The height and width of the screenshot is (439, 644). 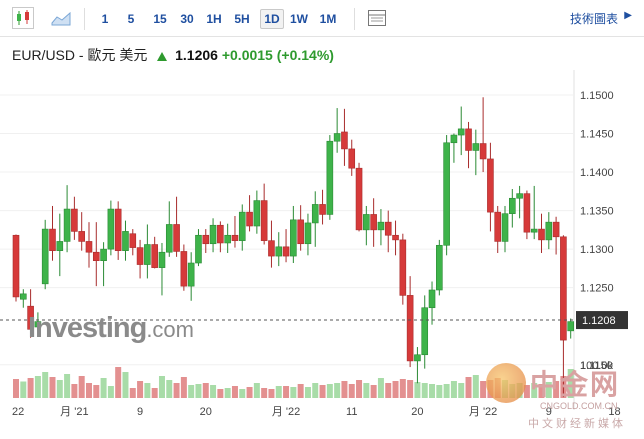 I want to click on timeframe-5h-button: 5H, so click(x=242, y=19).